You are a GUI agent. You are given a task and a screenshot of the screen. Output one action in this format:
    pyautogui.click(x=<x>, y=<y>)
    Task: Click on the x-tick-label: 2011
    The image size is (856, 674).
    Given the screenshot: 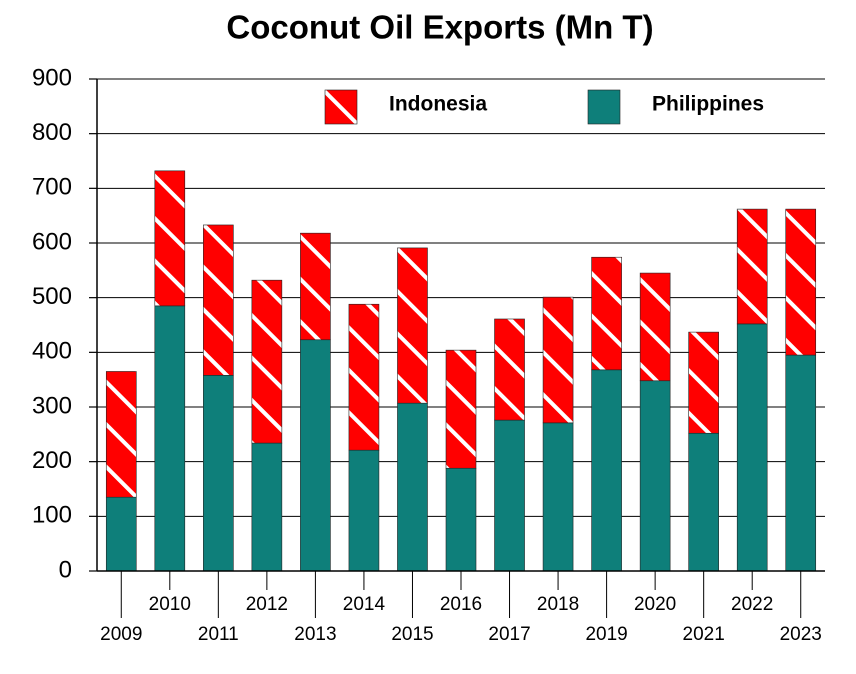 What is the action you would take?
    pyautogui.click(x=218, y=634)
    